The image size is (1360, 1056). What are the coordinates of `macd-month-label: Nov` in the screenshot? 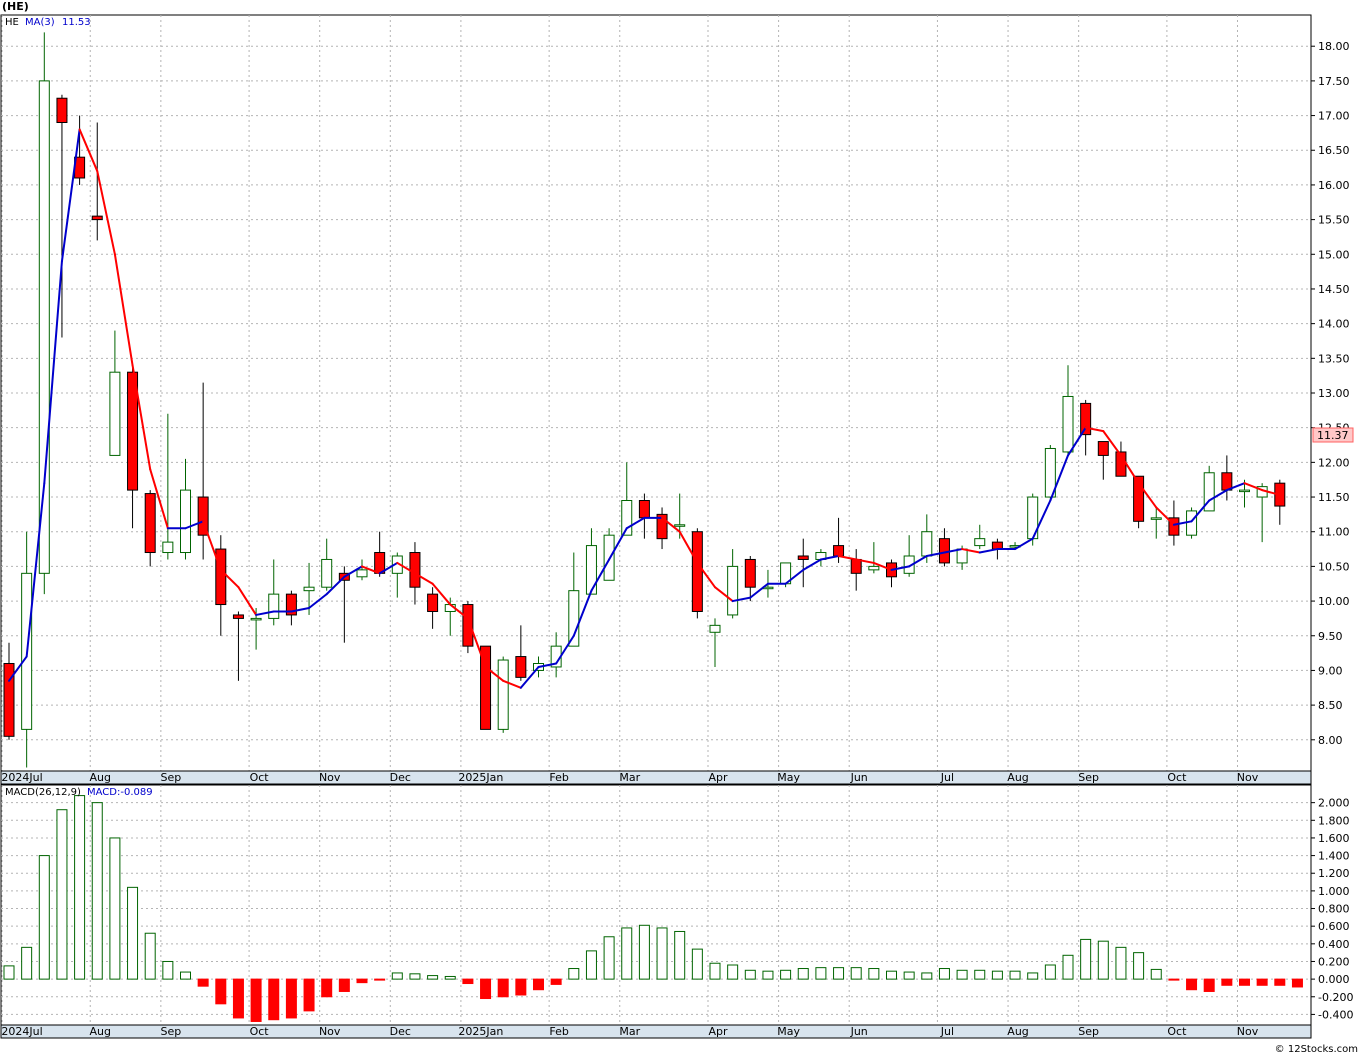 It's located at (330, 1031).